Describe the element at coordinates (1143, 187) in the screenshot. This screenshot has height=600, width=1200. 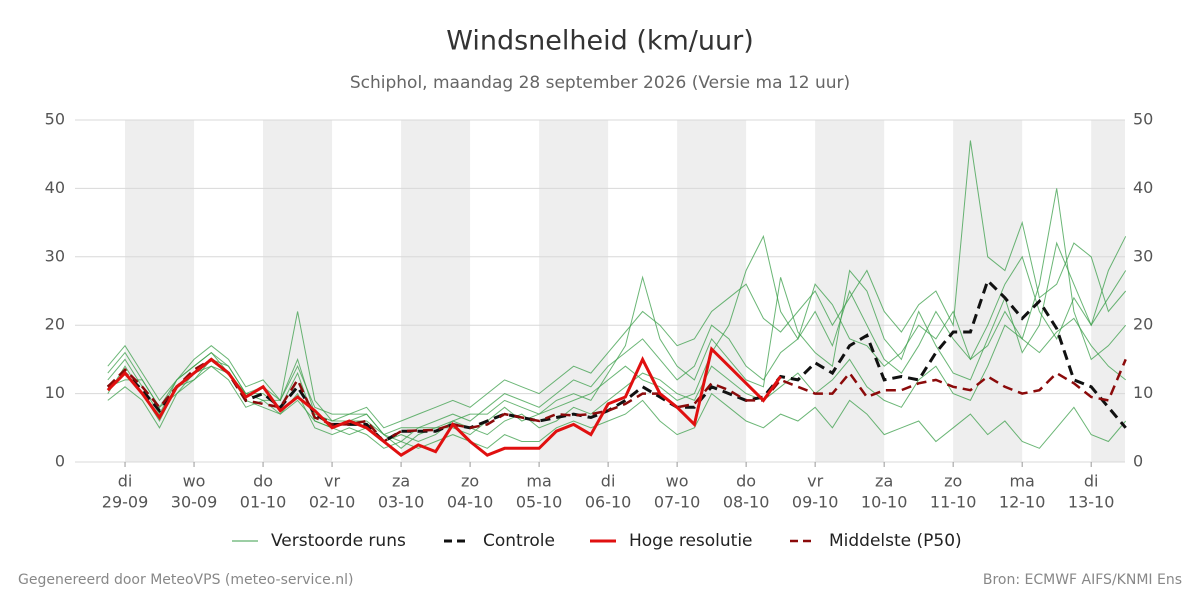
I see `y2-tick-label: 40` at that location.